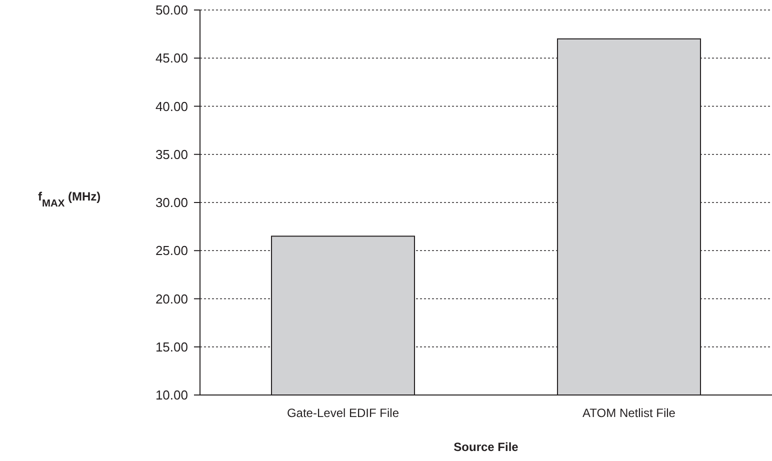 The height and width of the screenshot is (461, 772). Describe the element at coordinates (343, 413) in the screenshot. I see `x-tick-label: Gate-Level EDIF File` at that location.